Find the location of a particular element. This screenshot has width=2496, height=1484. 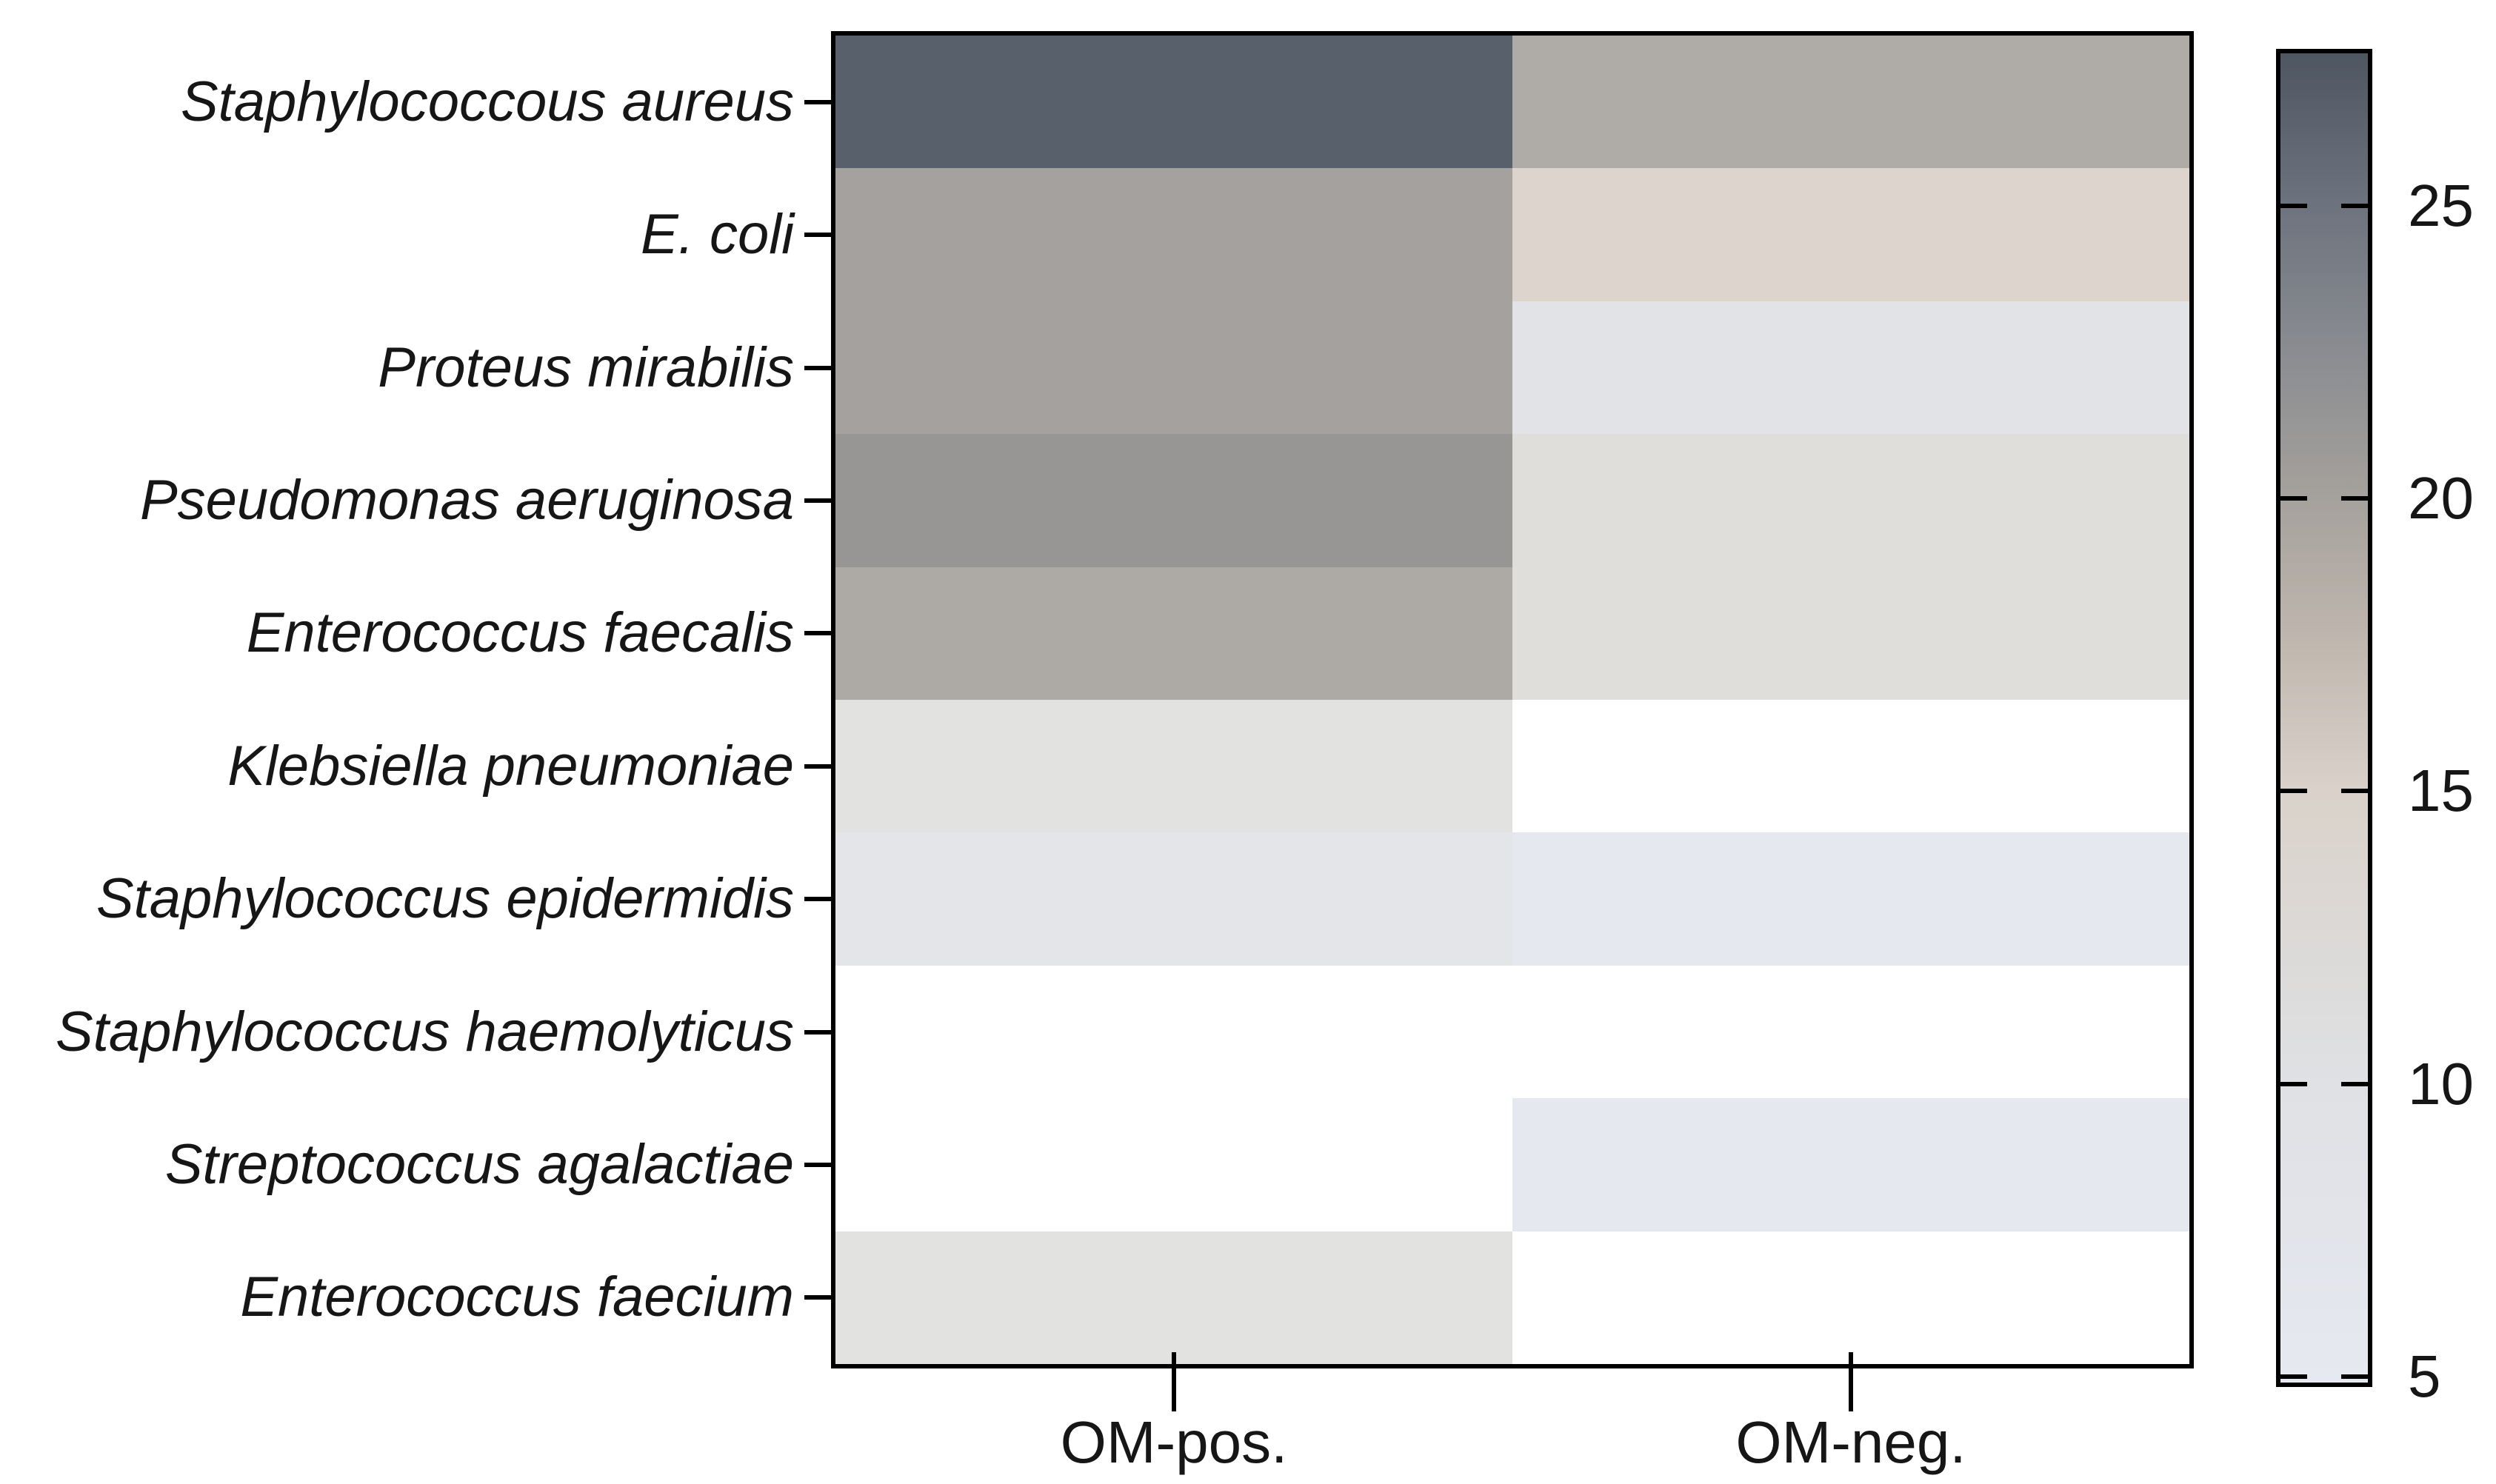

y-axis-label: E. coli is located at coordinates (717, 235).